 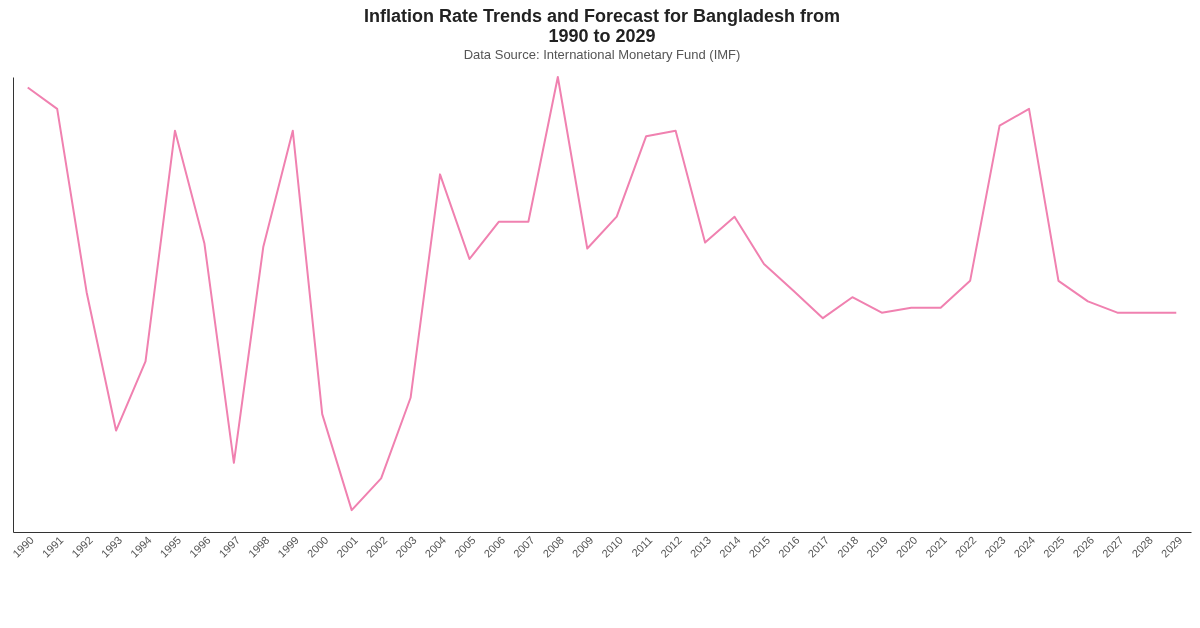 I want to click on chart-title: Inflation Rate Trends and Forecast for Bangladesh from 1990 to 2029, so click(x=602, y=26).